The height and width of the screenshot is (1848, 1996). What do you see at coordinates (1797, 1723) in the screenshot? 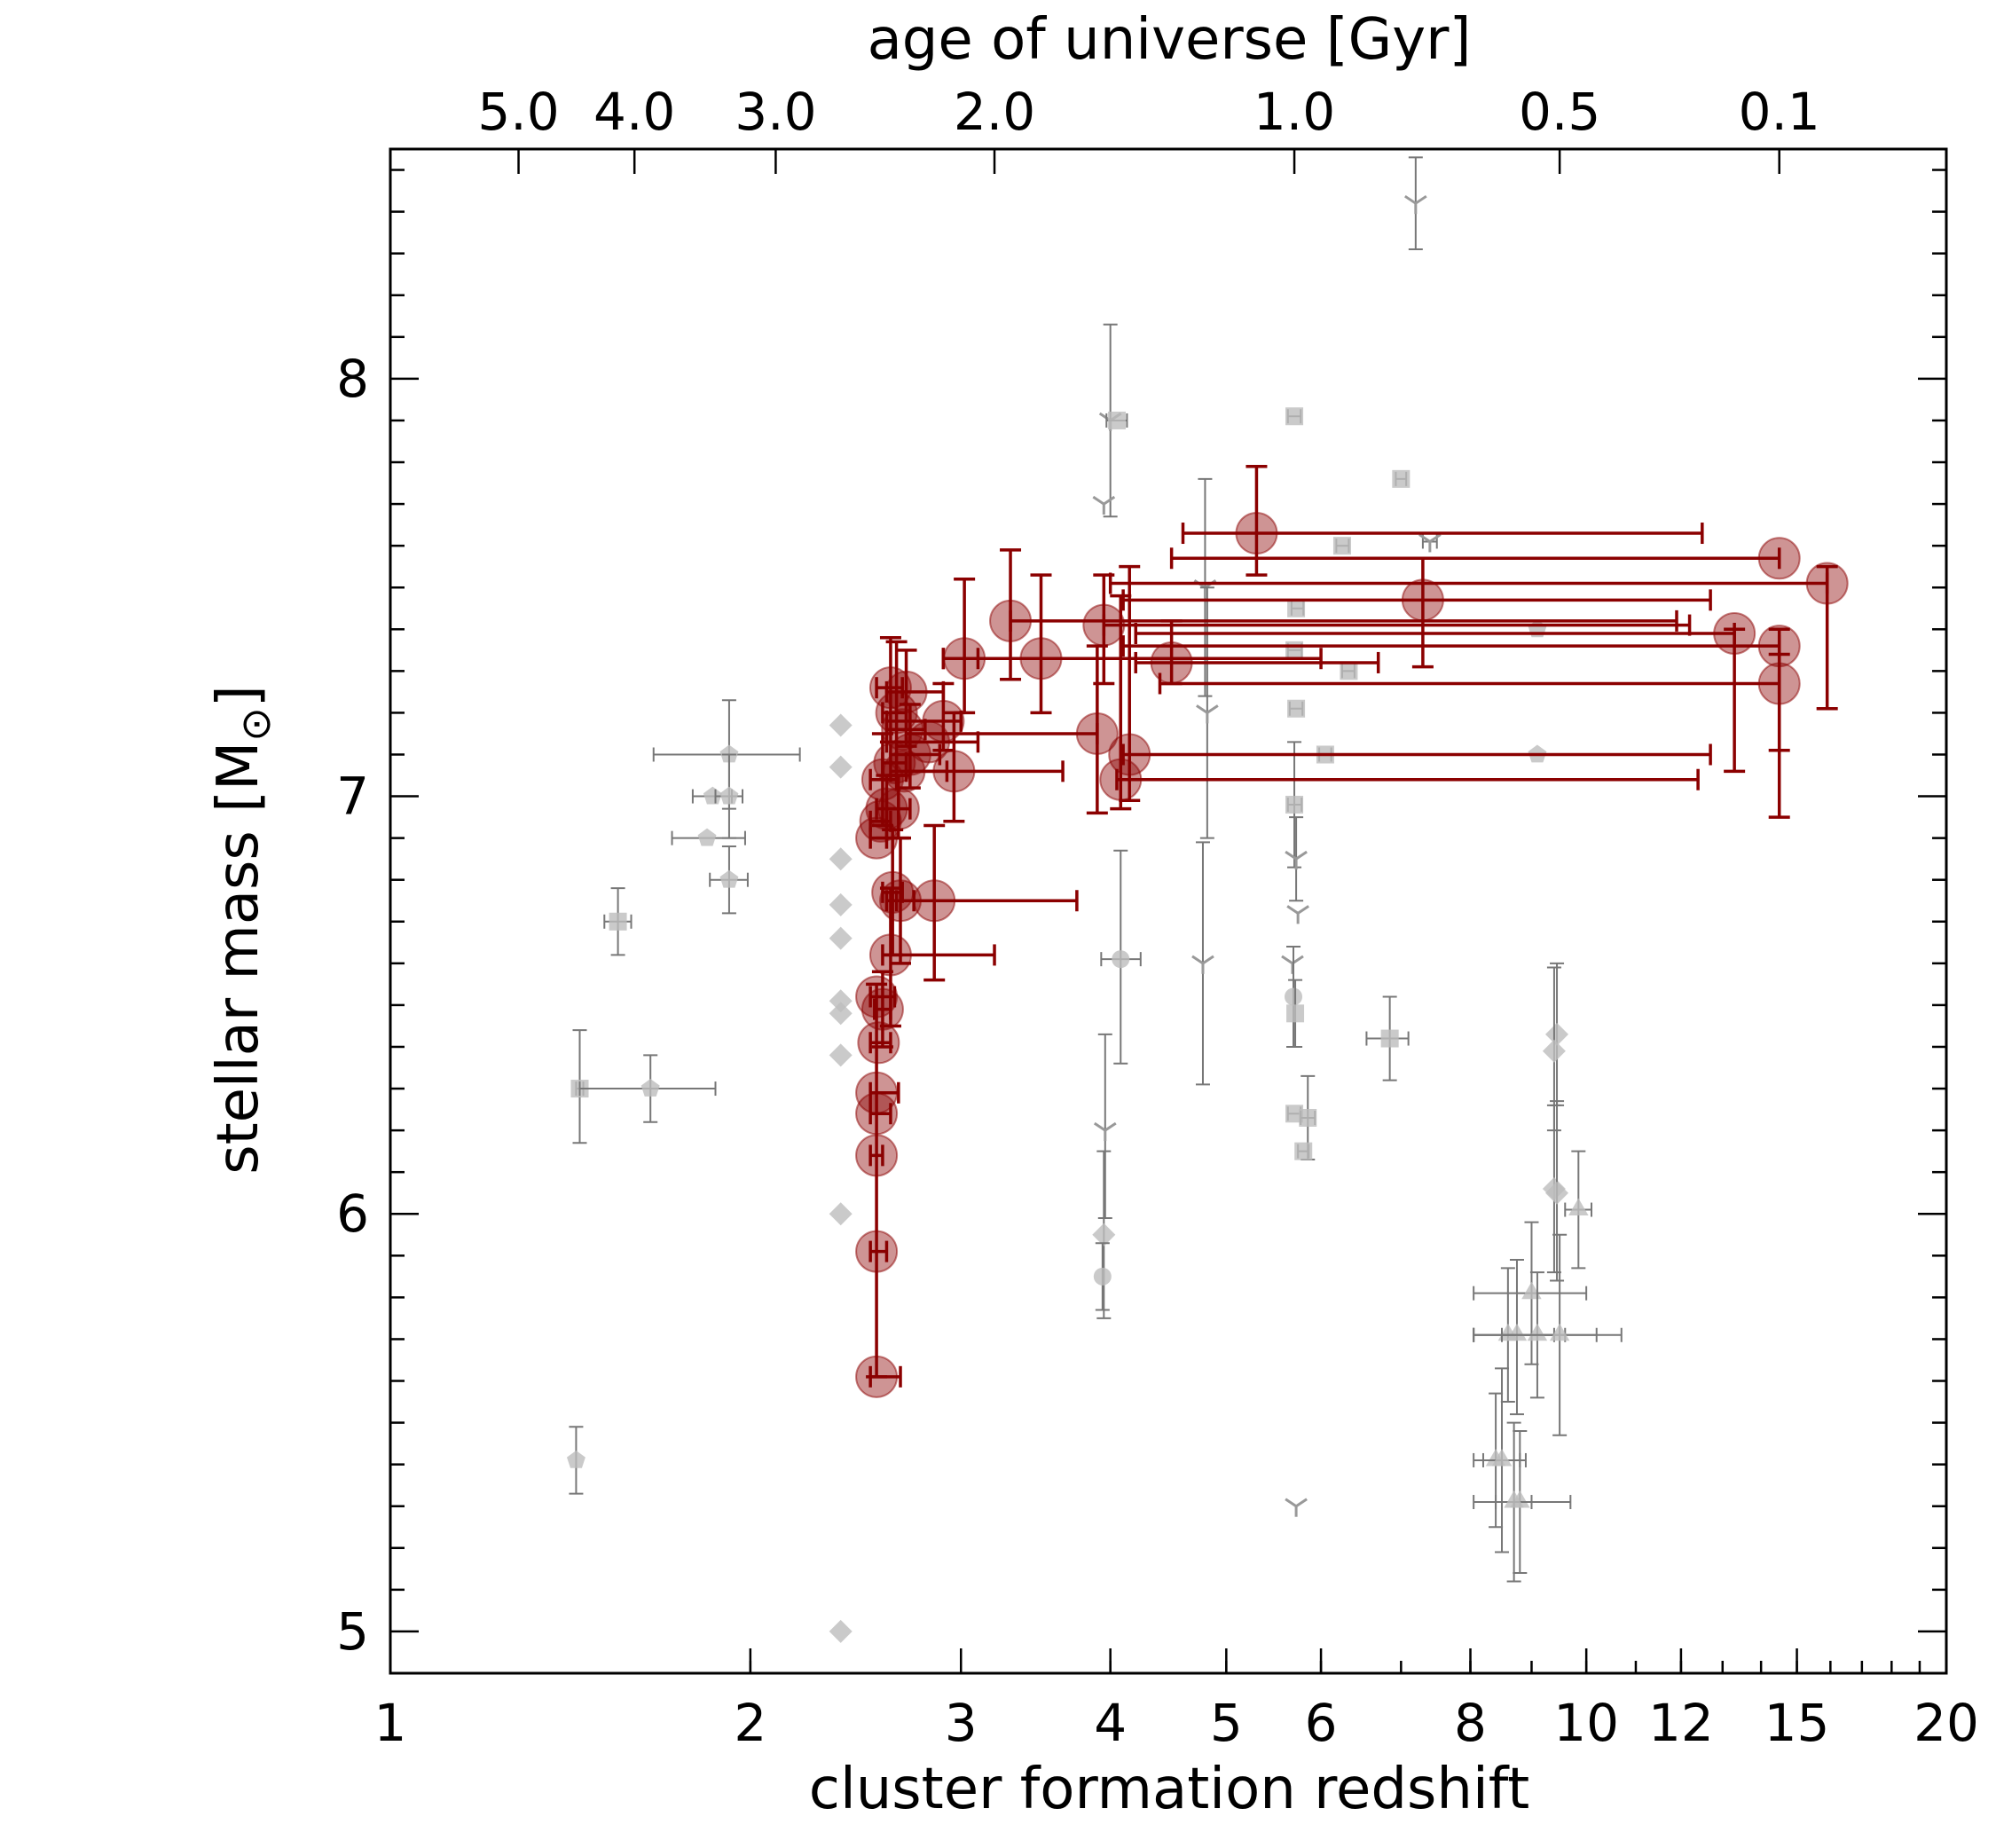
I see `x-tick-label: 15` at bounding box center [1797, 1723].